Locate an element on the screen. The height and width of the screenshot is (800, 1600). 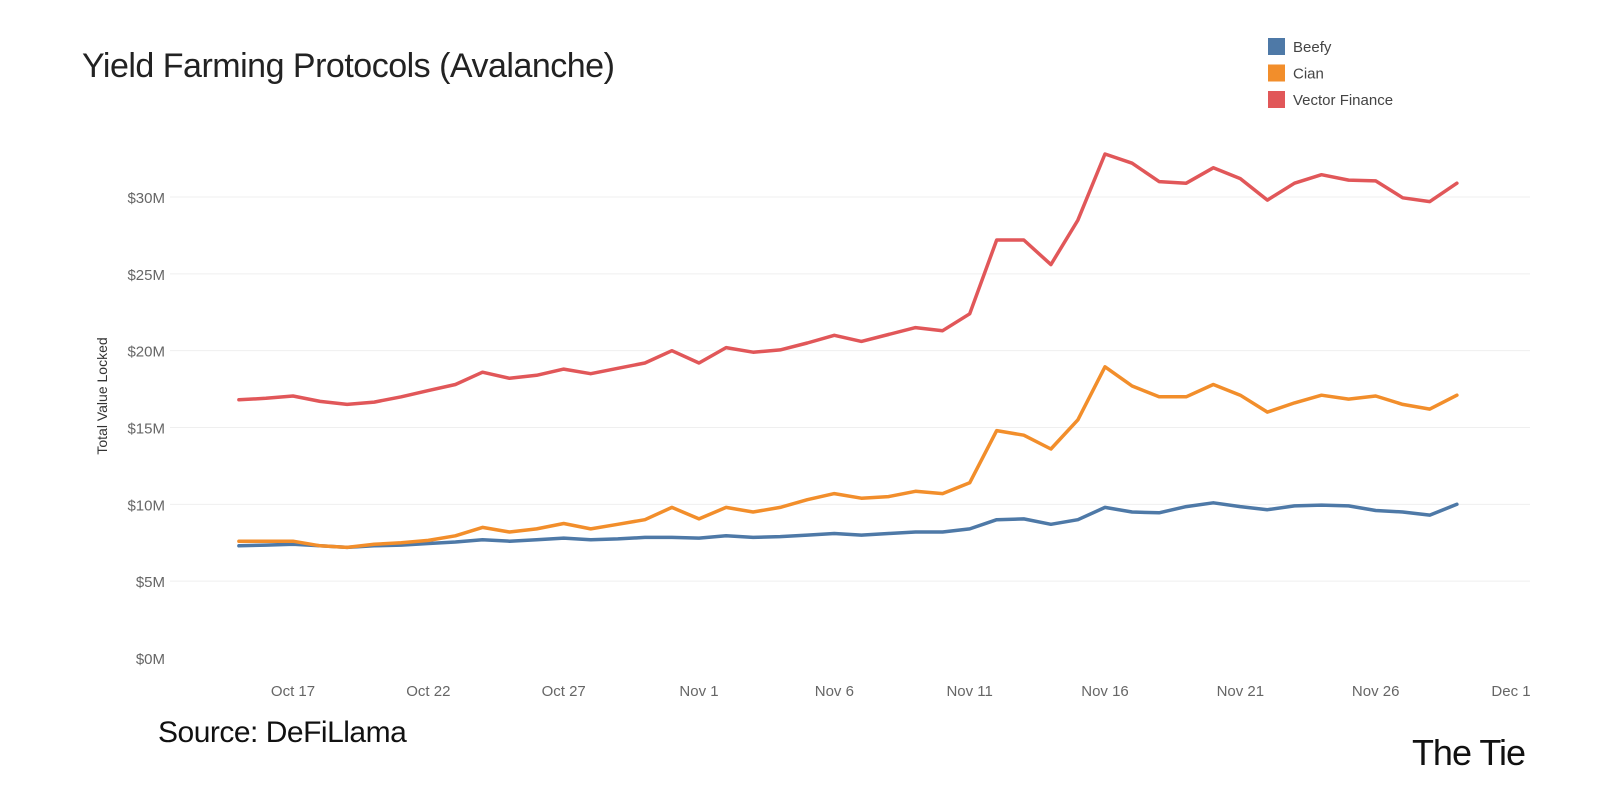
y-tick-label: $5M is located at coordinates (150, 582).